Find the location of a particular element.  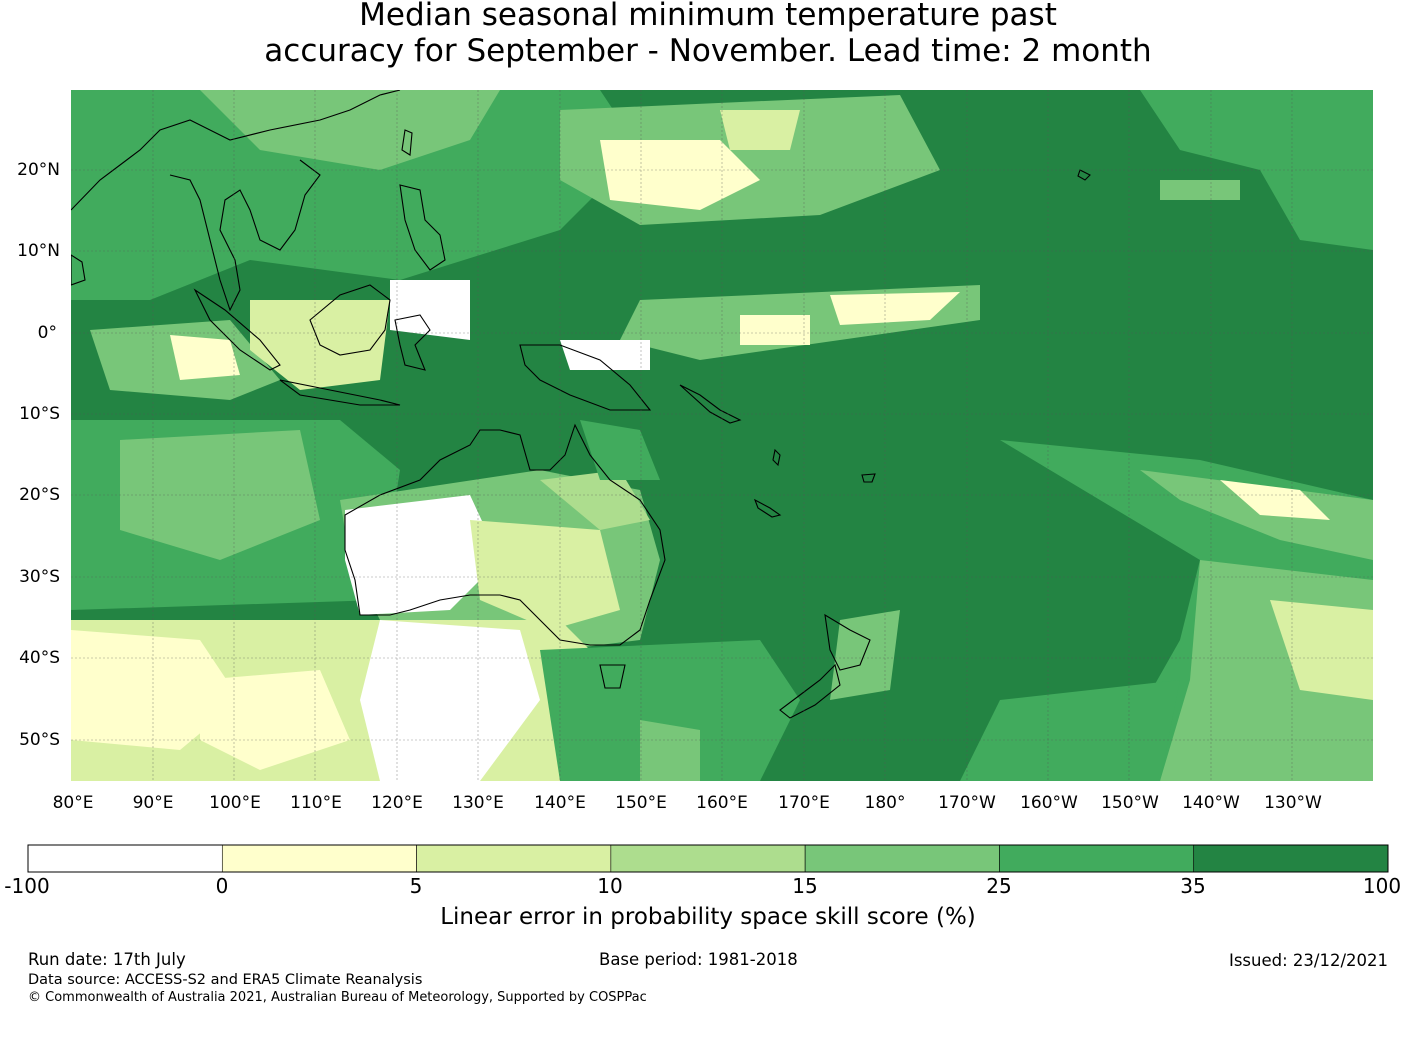

base-period: Base period: 1981-2018 is located at coordinates (698, 959).